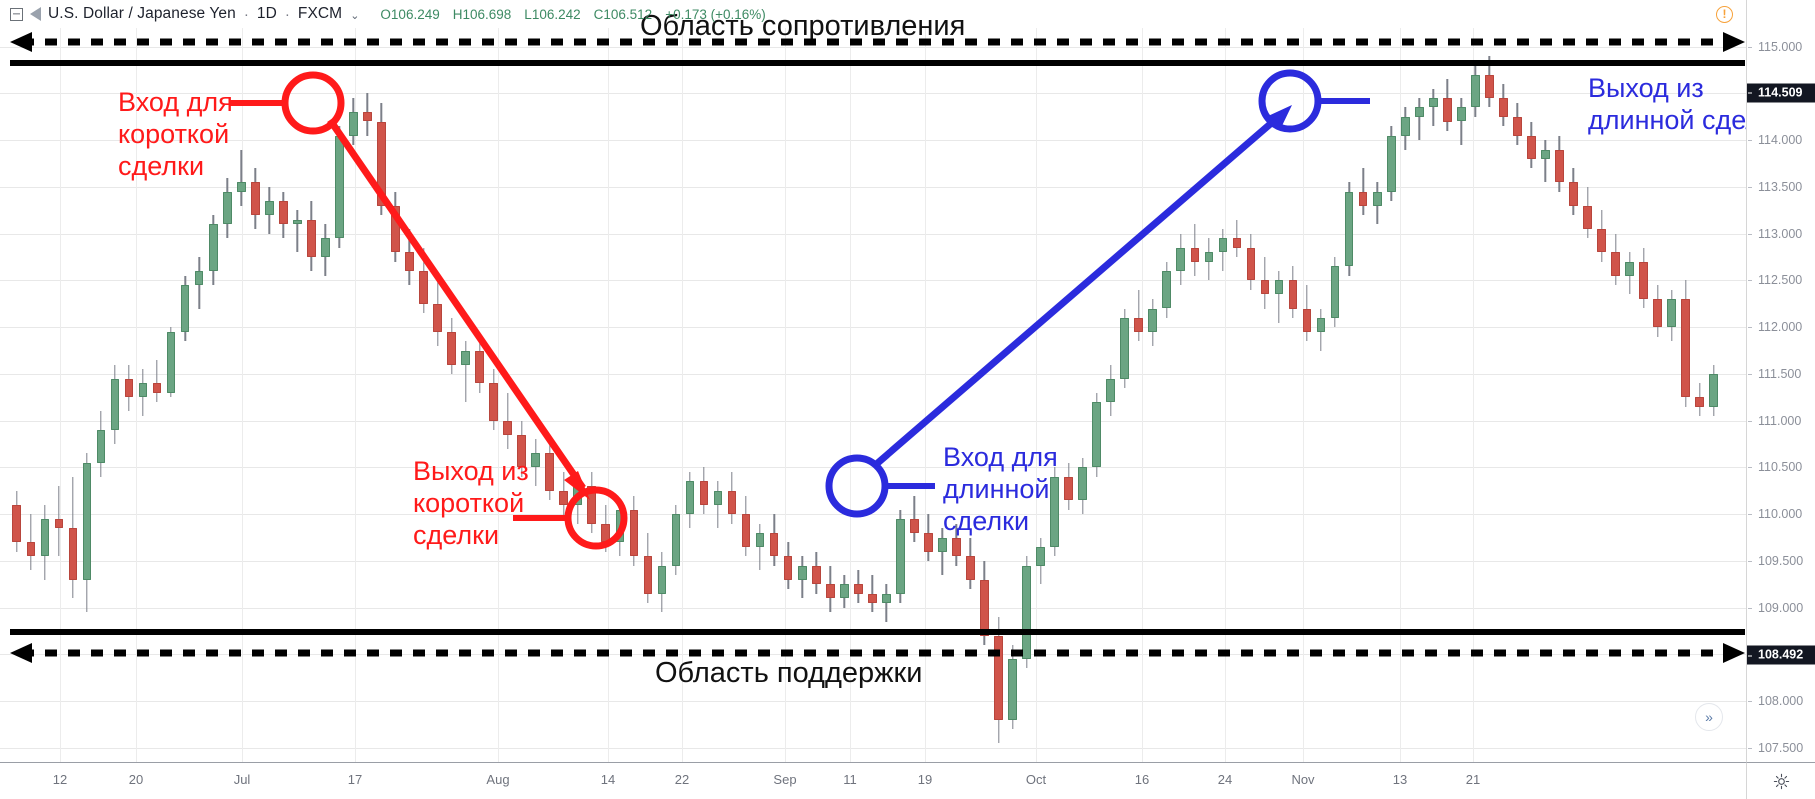 The image size is (1815, 799). Describe the element at coordinates (482, 14) in the screenshot. I see `ohlc-high: H106.698` at that location.